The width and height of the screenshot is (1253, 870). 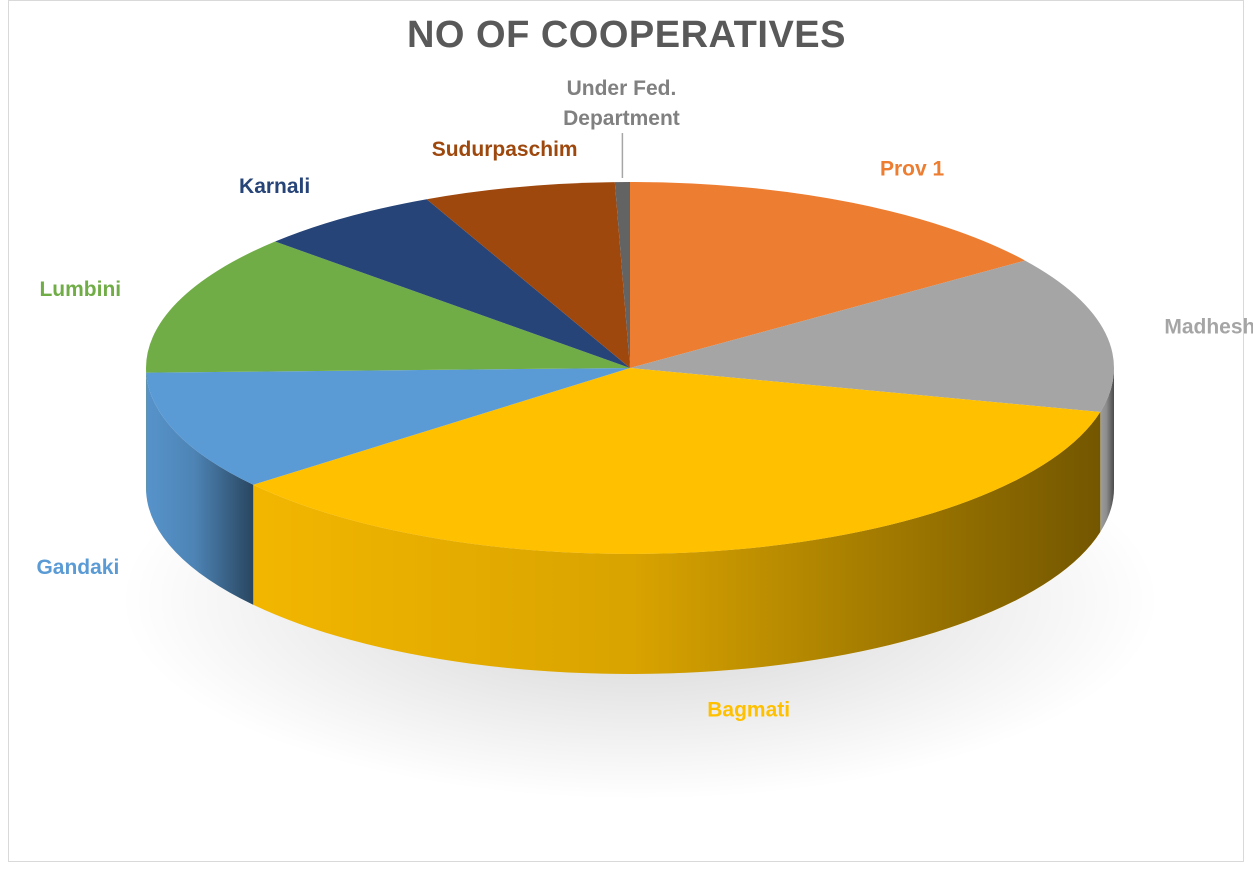 What do you see at coordinates (1208, 327) in the screenshot?
I see `label-madhesh: Madhesh` at bounding box center [1208, 327].